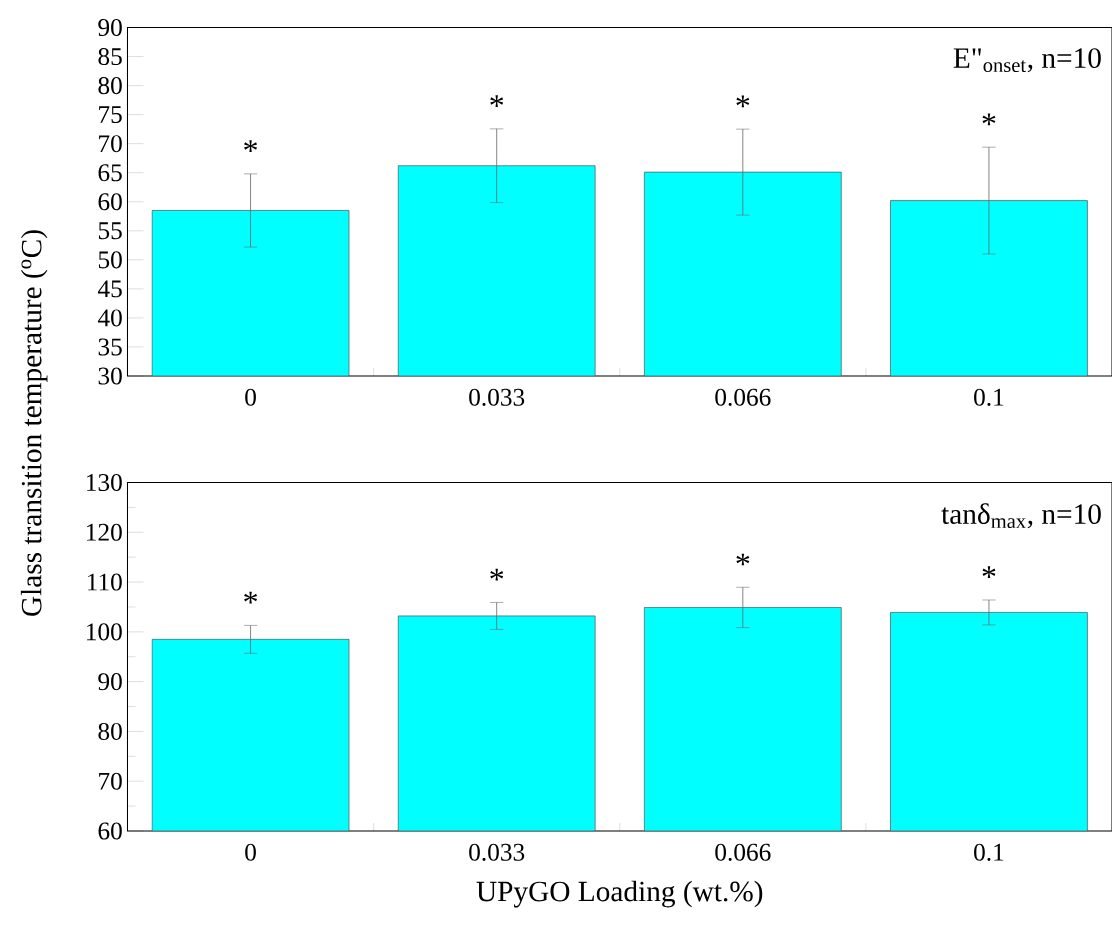 This screenshot has height=939, width=1112. What do you see at coordinates (104, 632) in the screenshot?
I see `y-tick-label: 100` at bounding box center [104, 632].